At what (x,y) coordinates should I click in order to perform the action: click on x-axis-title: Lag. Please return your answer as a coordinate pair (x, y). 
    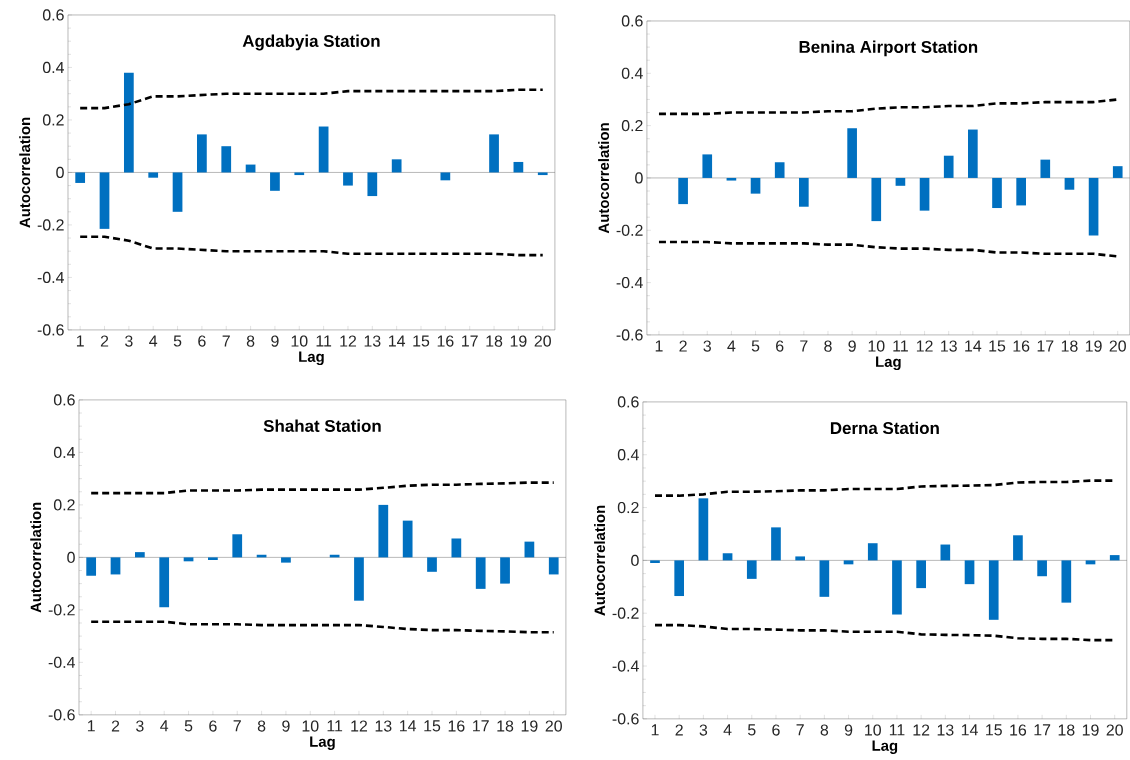
    Looking at the image, I should click on (322, 743).